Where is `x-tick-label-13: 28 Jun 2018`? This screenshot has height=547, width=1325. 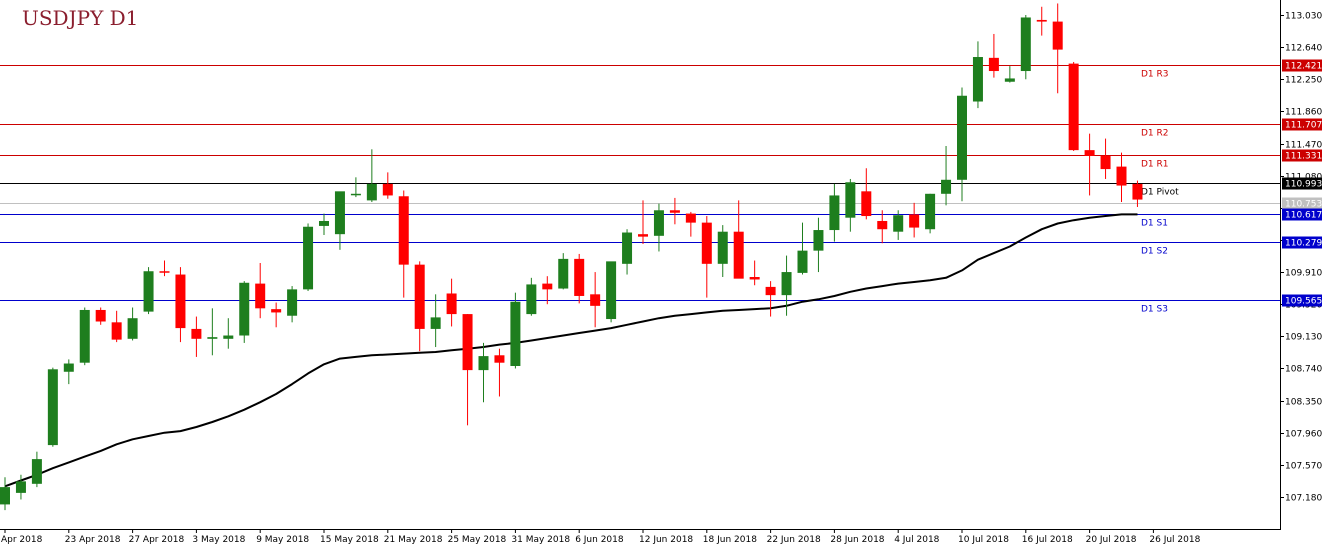
x-tick-label-13: 28 Jun 2018 is located at coordinates (857, 540).